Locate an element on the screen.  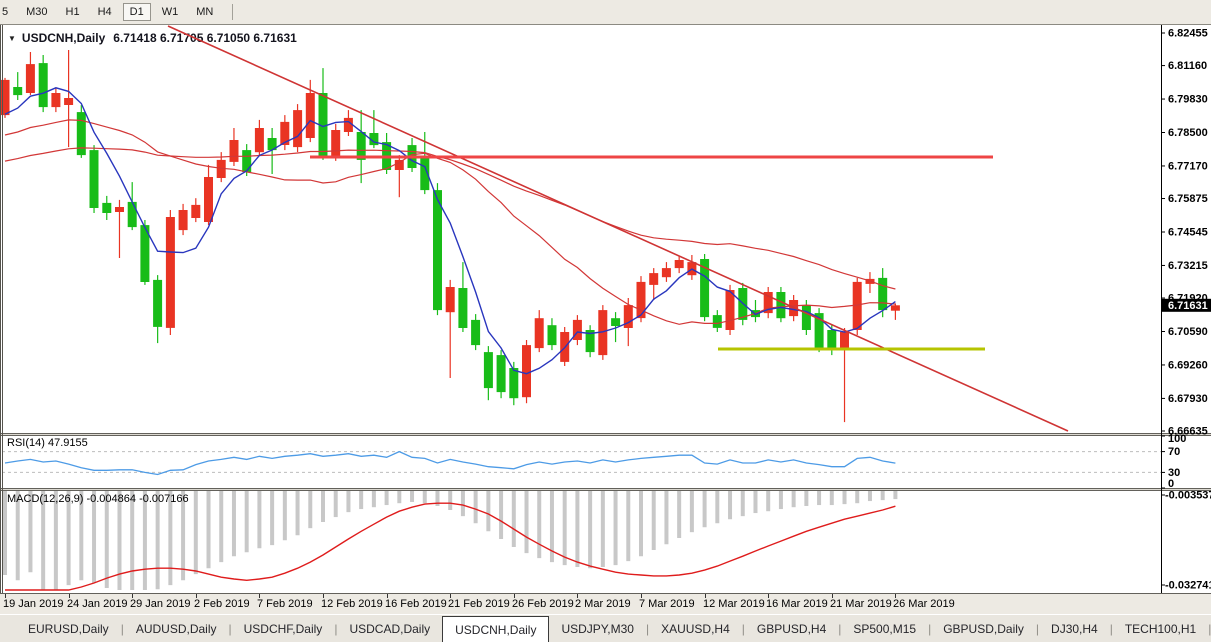
tab-xauusd-h4: XAUUSD,H4 is located at coordinates (695, 628).